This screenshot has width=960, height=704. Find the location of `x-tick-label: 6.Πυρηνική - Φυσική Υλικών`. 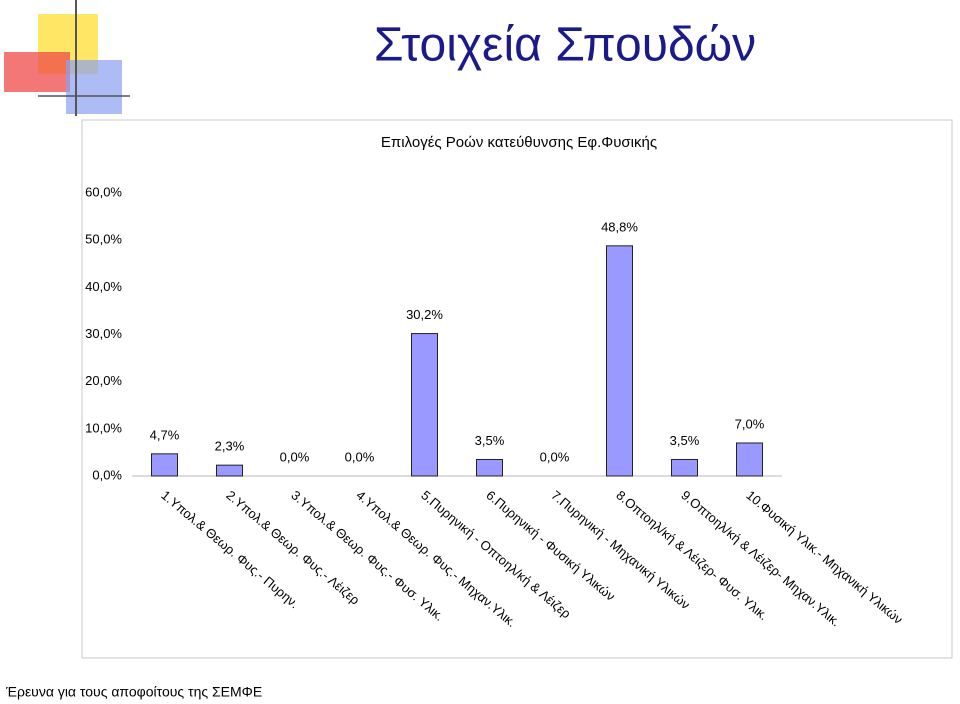

x-tick-label: 6.Πυρηνική - Φυσική Υλικών is located at coordinates (550, 545).